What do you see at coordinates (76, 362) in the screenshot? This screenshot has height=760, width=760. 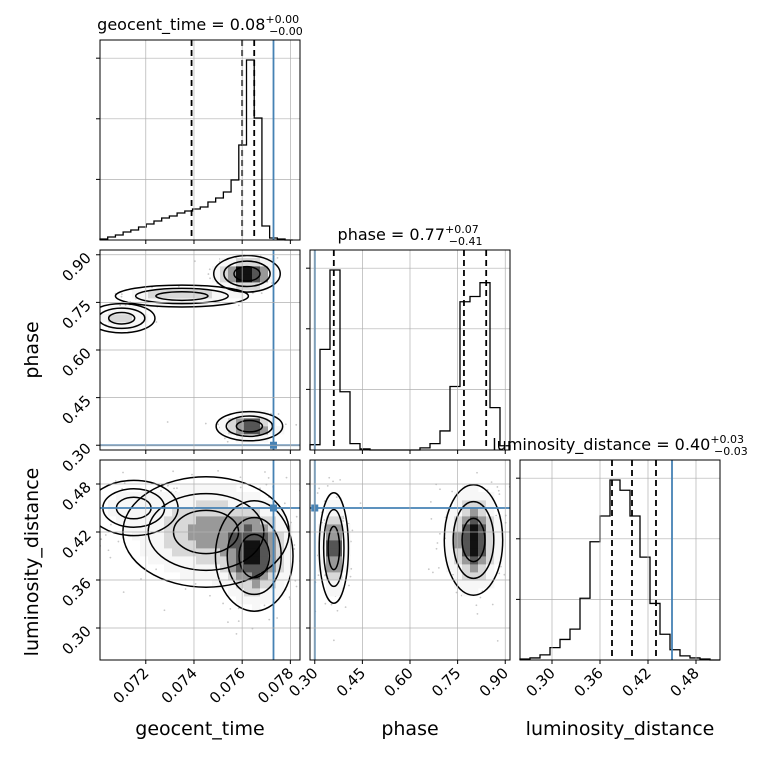 I see `tick-label-phase: 0.60` at bounding box center [76, 362].